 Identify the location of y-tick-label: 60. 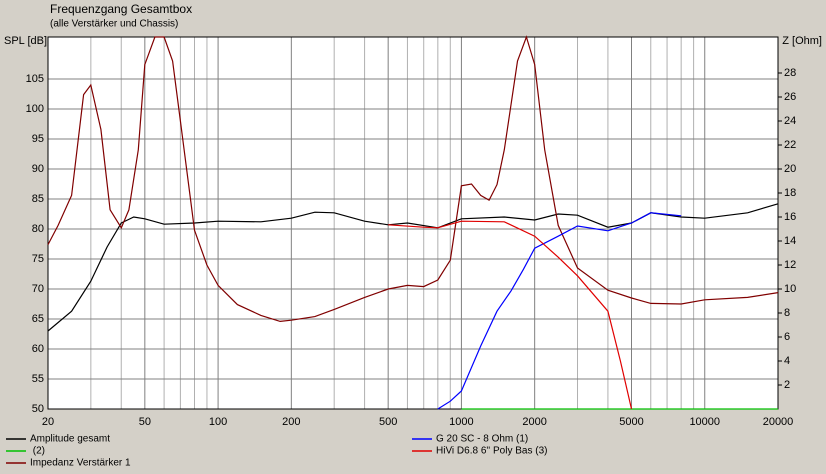
(38, 349).